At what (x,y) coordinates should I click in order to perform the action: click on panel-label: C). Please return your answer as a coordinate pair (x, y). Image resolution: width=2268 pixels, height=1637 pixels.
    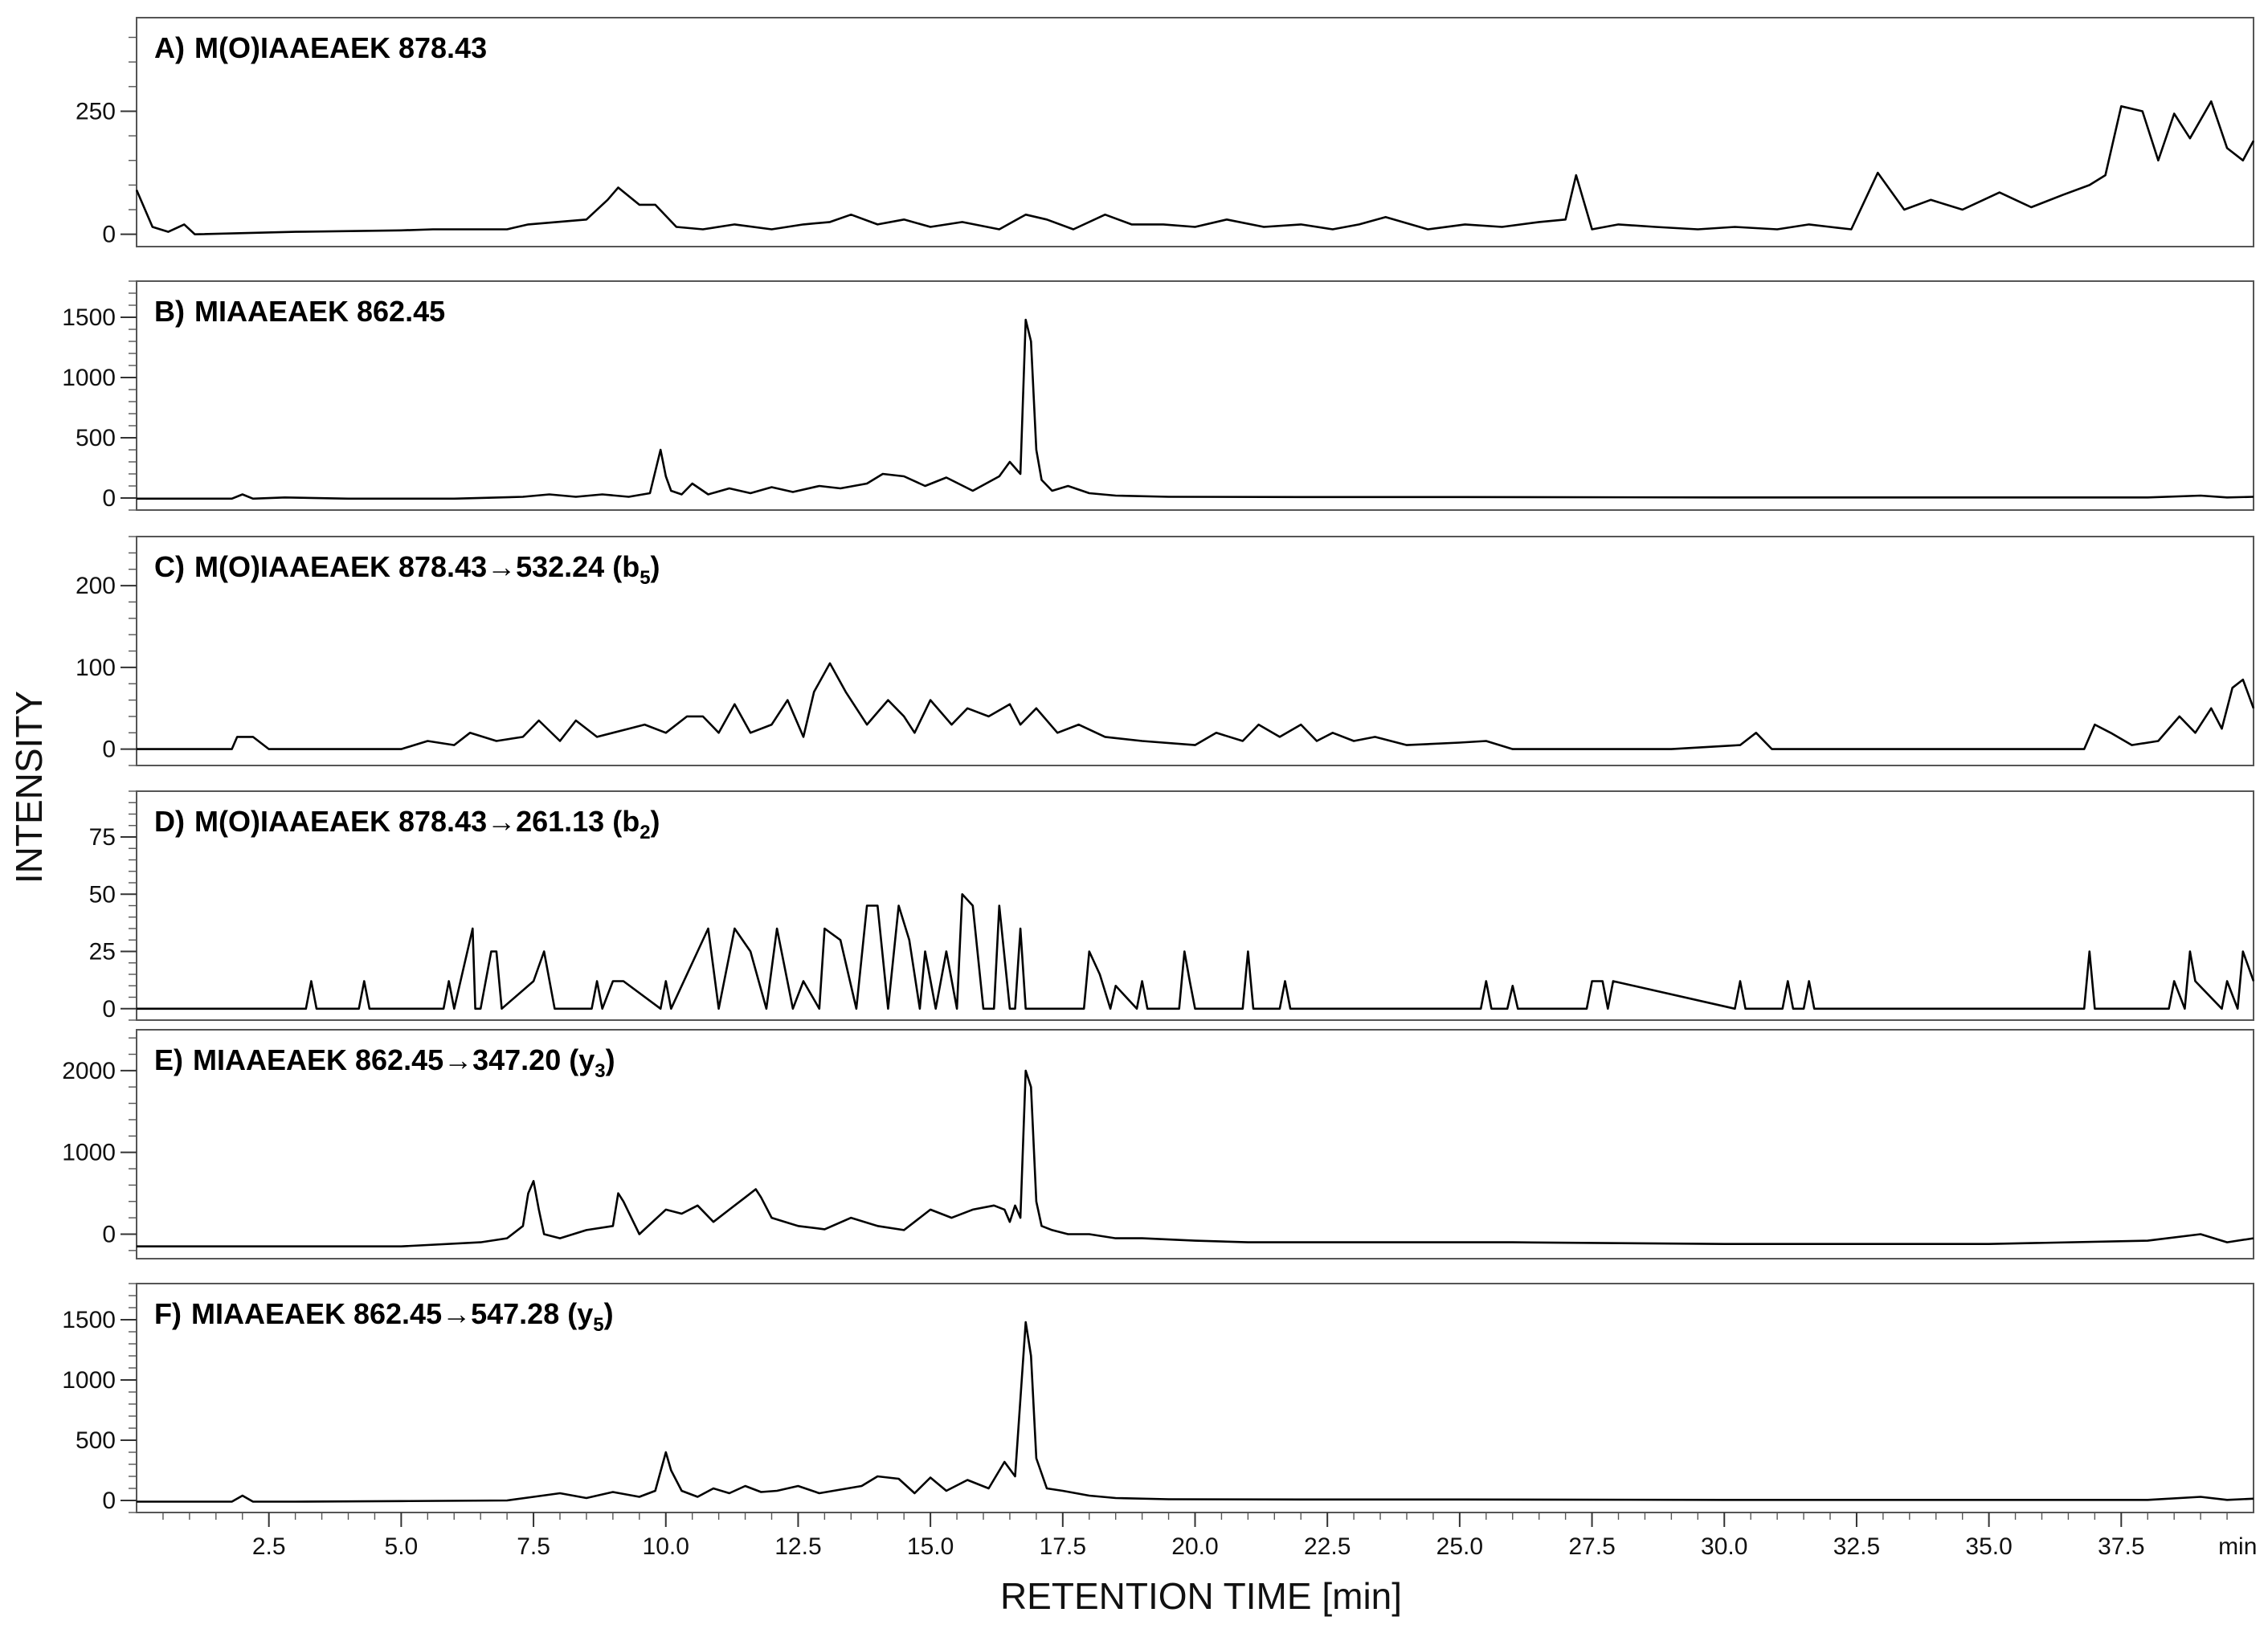
    Looking at the image, I should click on (169, 566).